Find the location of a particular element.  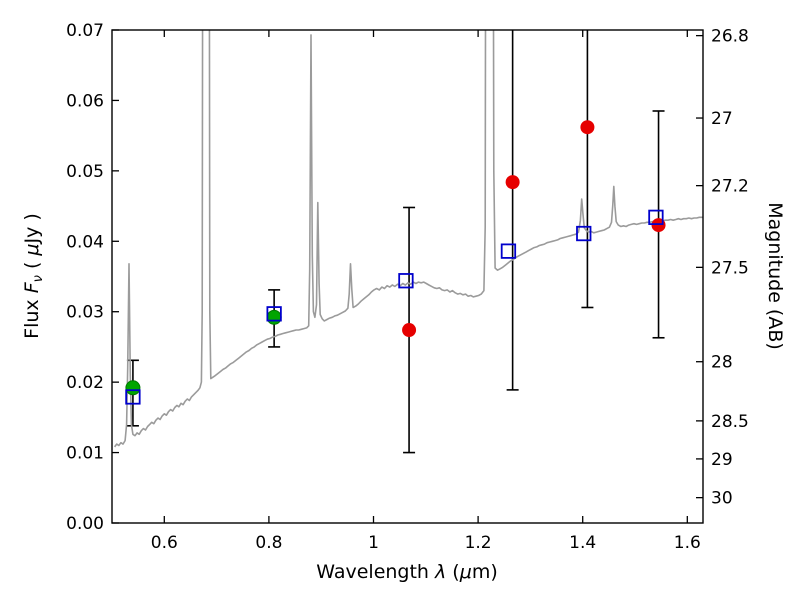

x-label-text: m) is located at coordinates (485, 572).